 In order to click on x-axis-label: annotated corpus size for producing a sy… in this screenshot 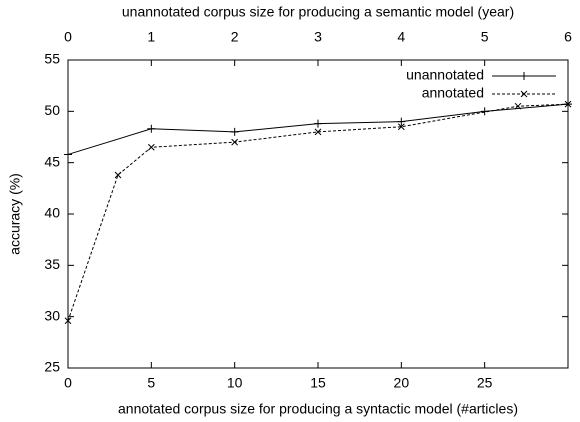, I will do `click(318, 409)`.